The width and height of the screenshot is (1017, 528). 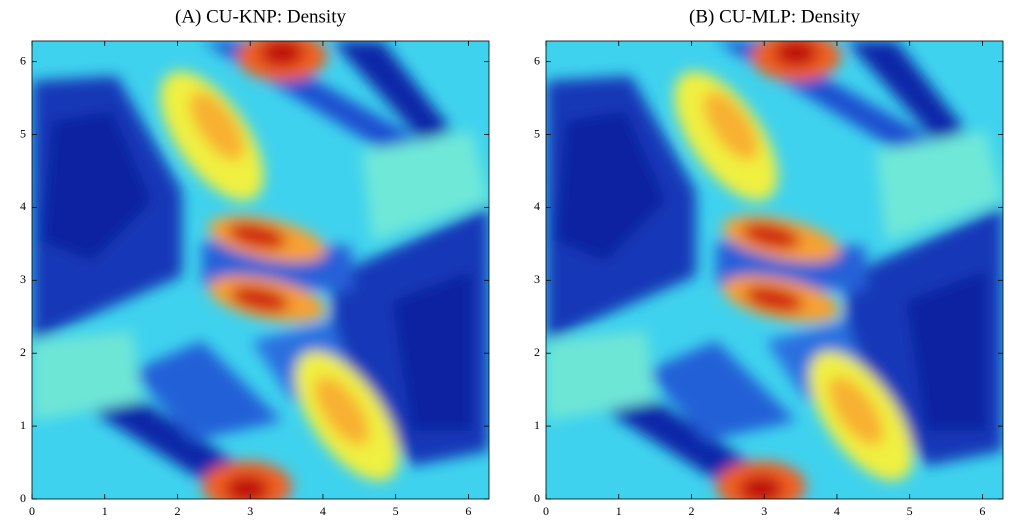 I want to click on panel-title: (B) CU-MLP: Density, so click(x=775, y=16).